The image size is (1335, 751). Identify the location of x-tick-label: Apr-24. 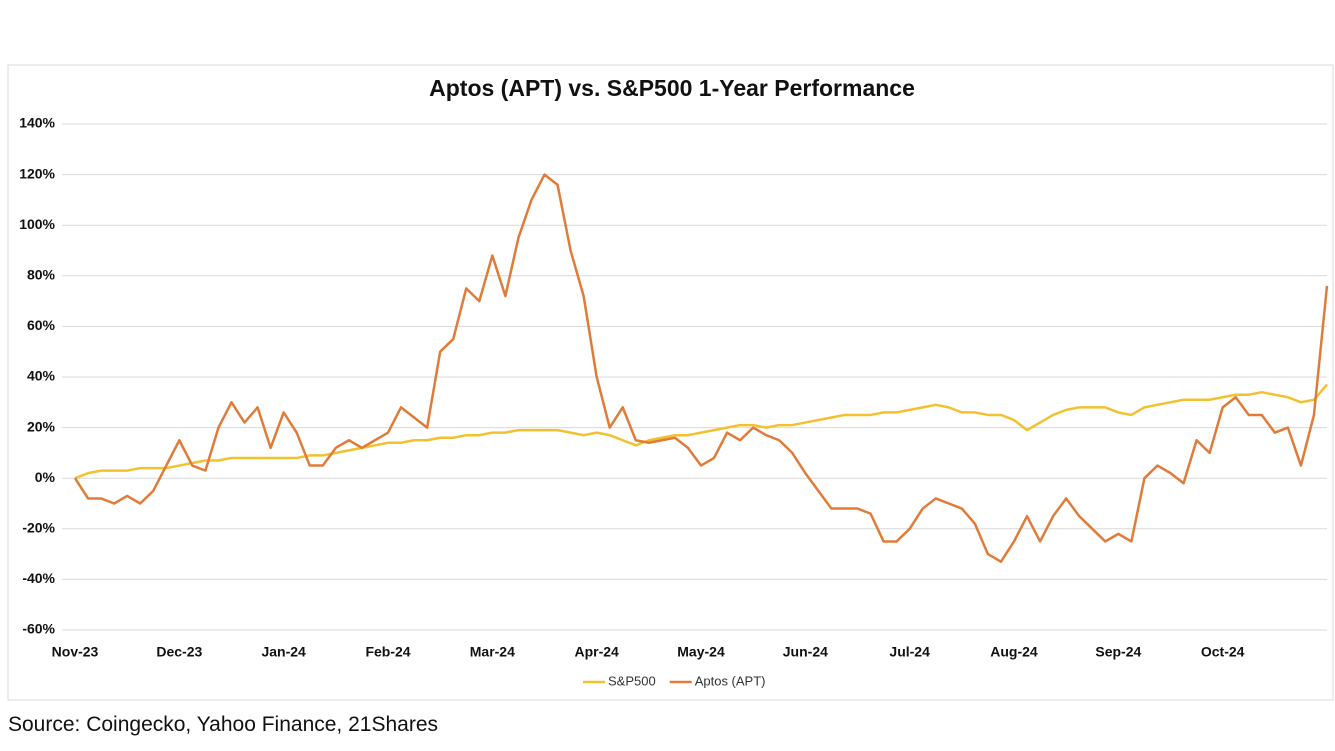
(596, 652).